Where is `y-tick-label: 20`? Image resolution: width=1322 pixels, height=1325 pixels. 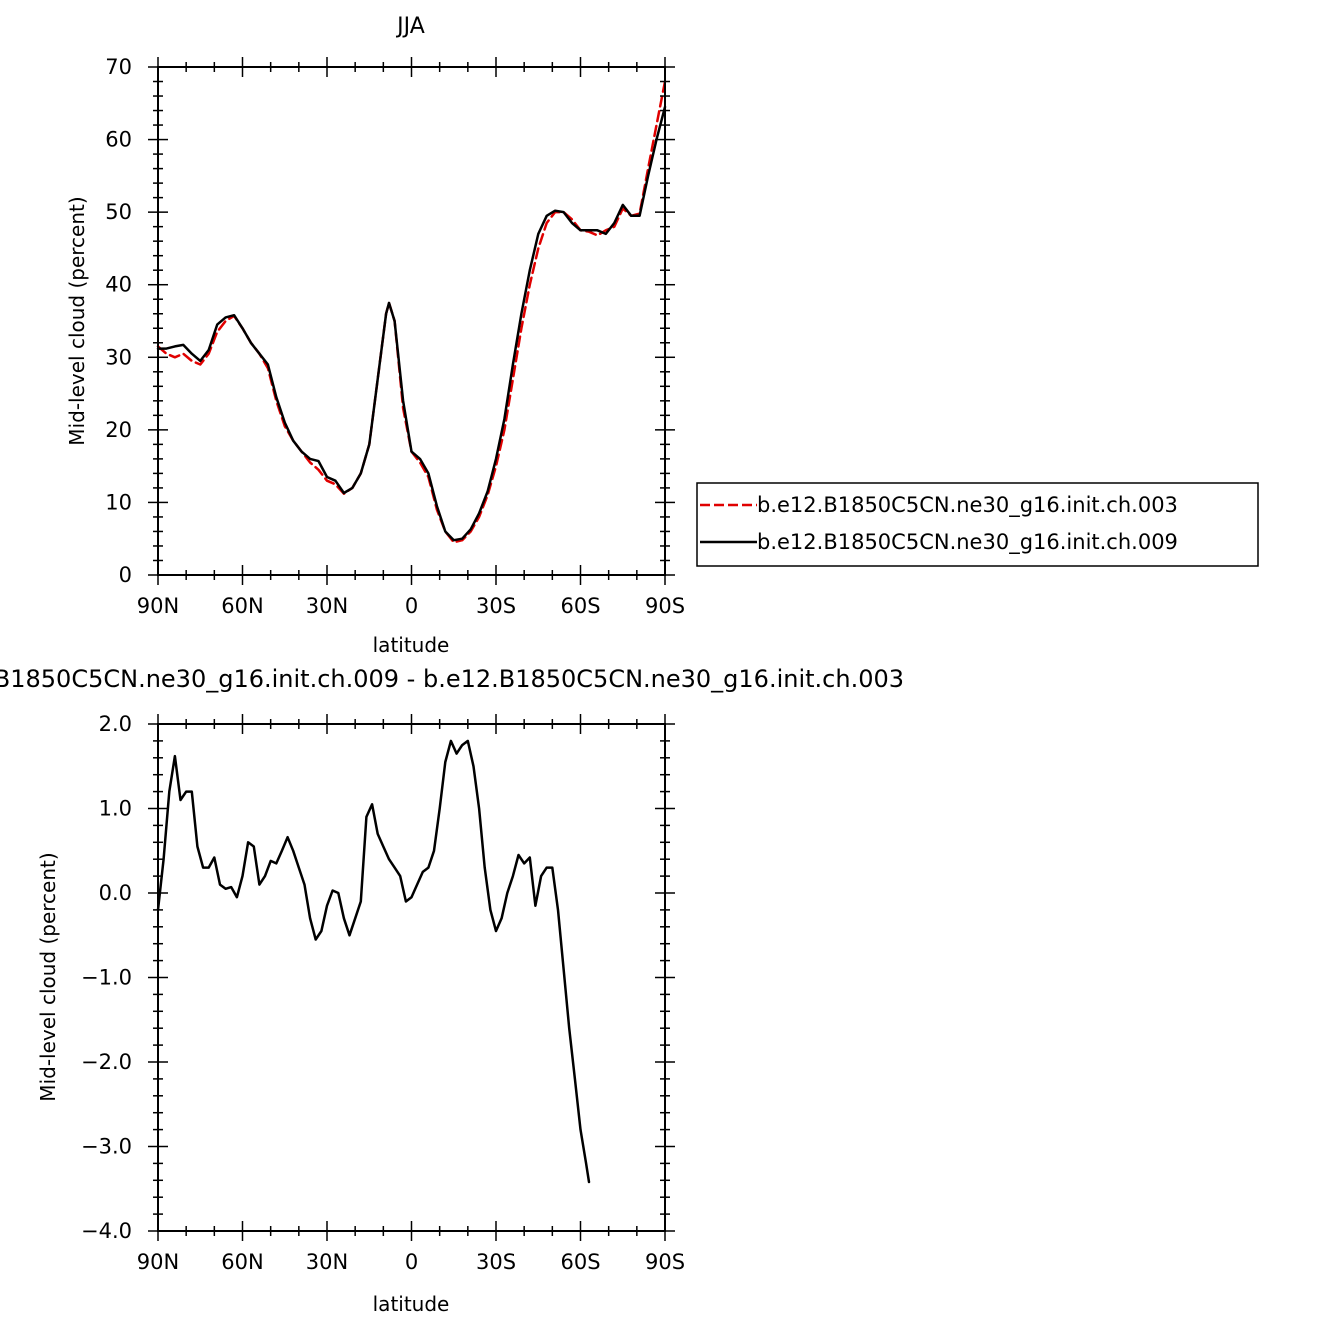 y-tick-label: 20 is located at coordinates (118, 430).